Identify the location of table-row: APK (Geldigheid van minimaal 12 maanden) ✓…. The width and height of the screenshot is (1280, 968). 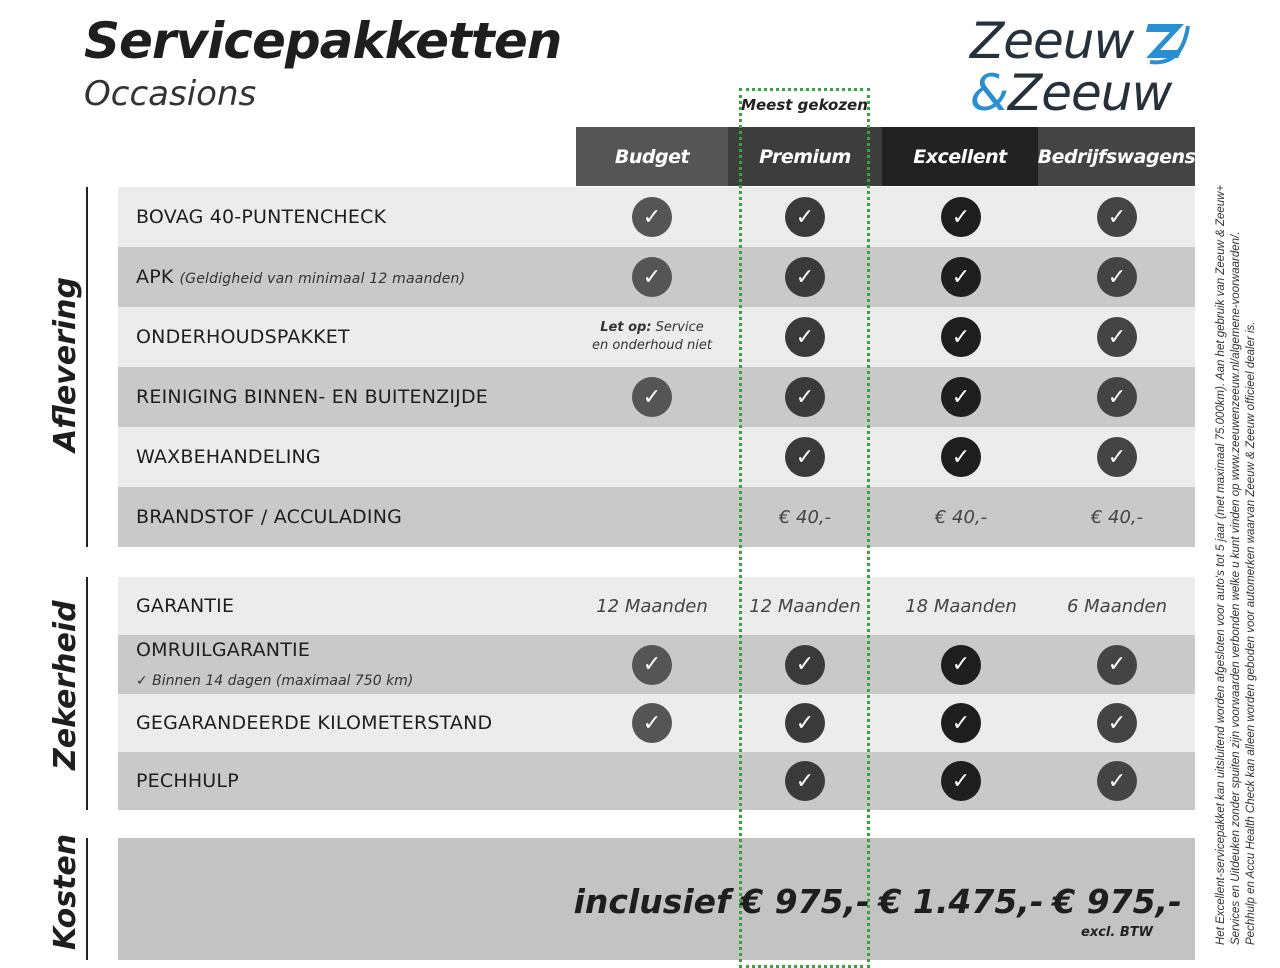
(656, 277).